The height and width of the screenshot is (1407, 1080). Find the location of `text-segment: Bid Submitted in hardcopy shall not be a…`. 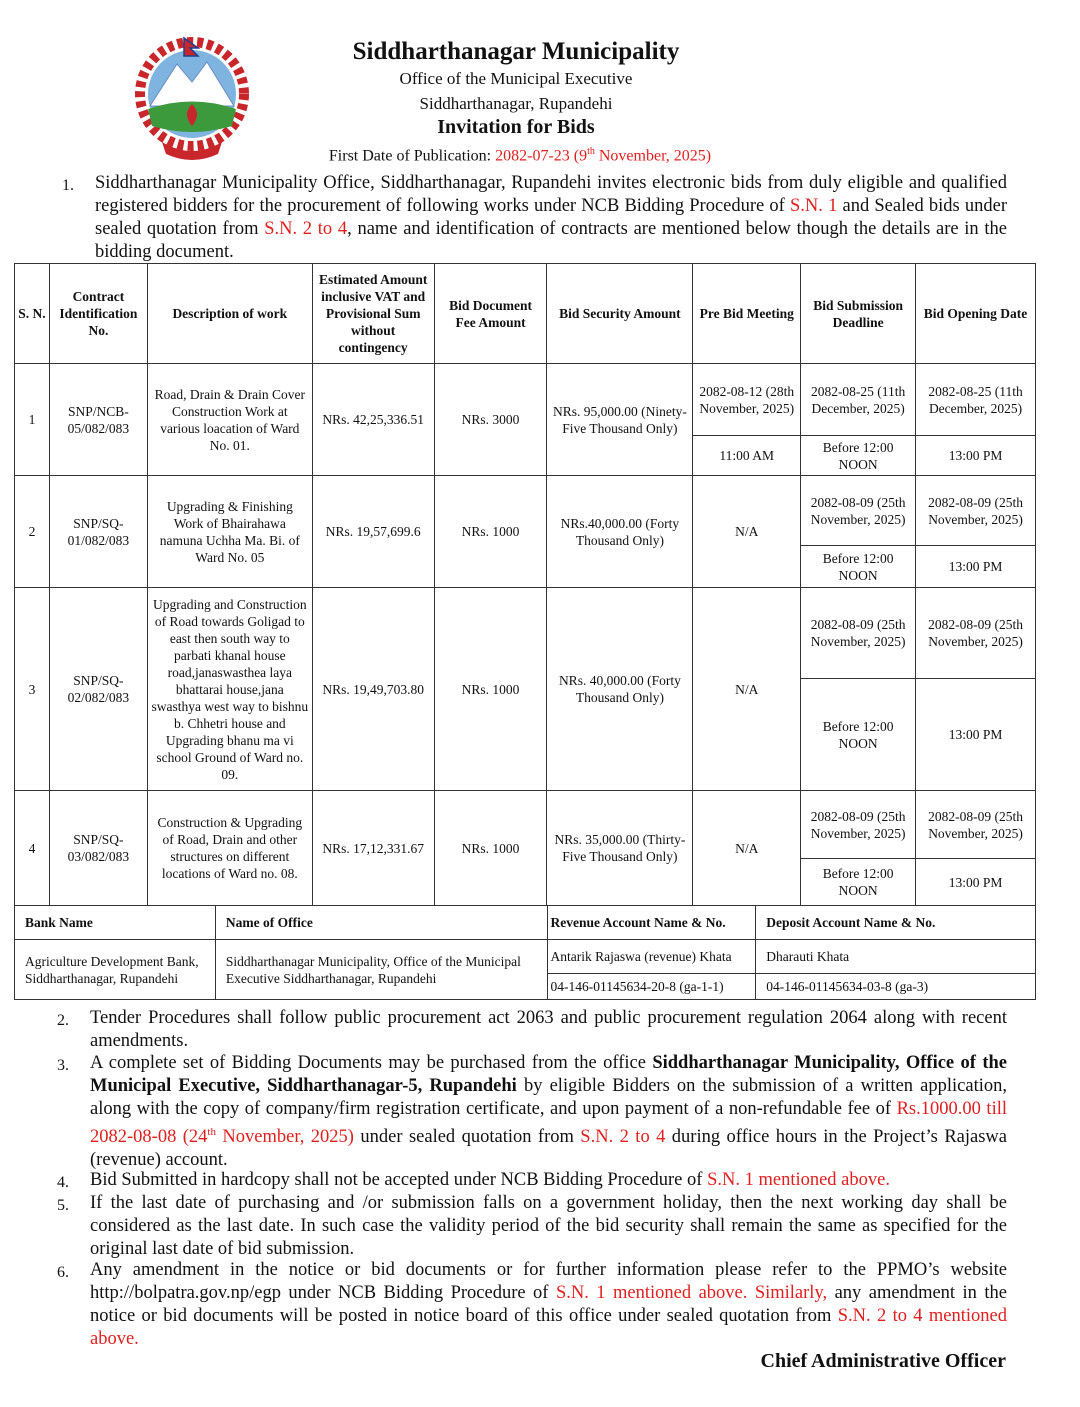

text-segment: Bid Submitted in hardcopy shall not be a… is located at coordinates (399, 1180).